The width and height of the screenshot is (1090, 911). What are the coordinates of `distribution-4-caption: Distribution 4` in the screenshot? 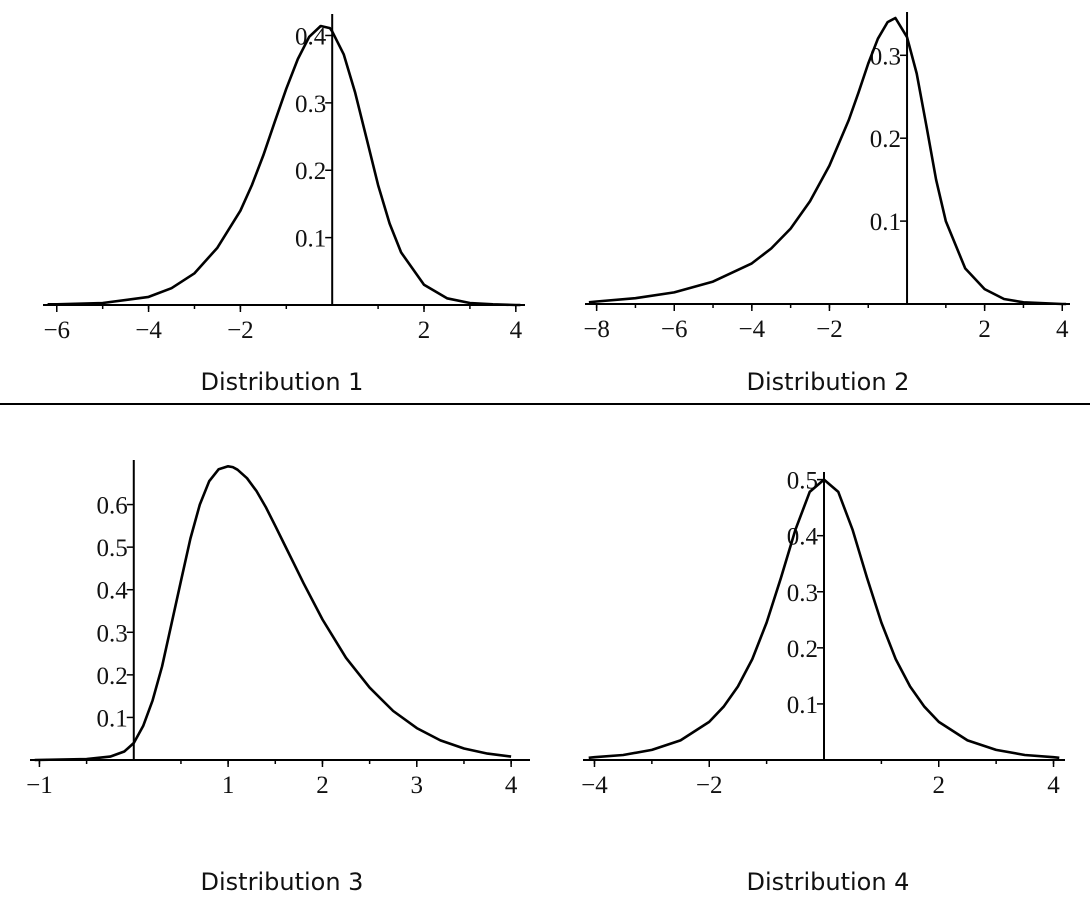 It's located at (828, 882).